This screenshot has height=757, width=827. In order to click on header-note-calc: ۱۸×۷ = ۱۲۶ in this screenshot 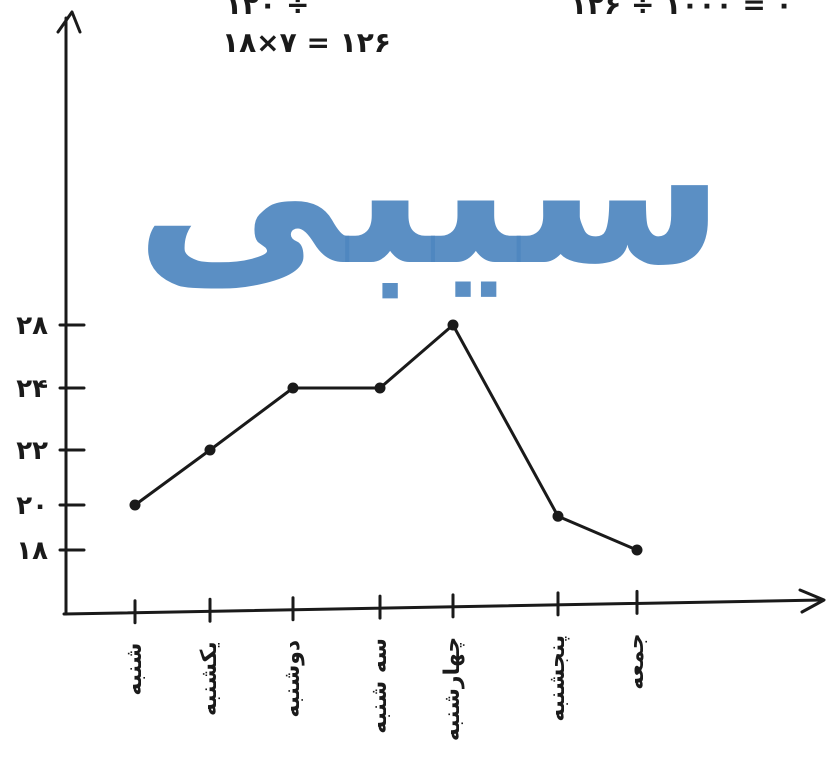, I will do `click(306, 42)`.